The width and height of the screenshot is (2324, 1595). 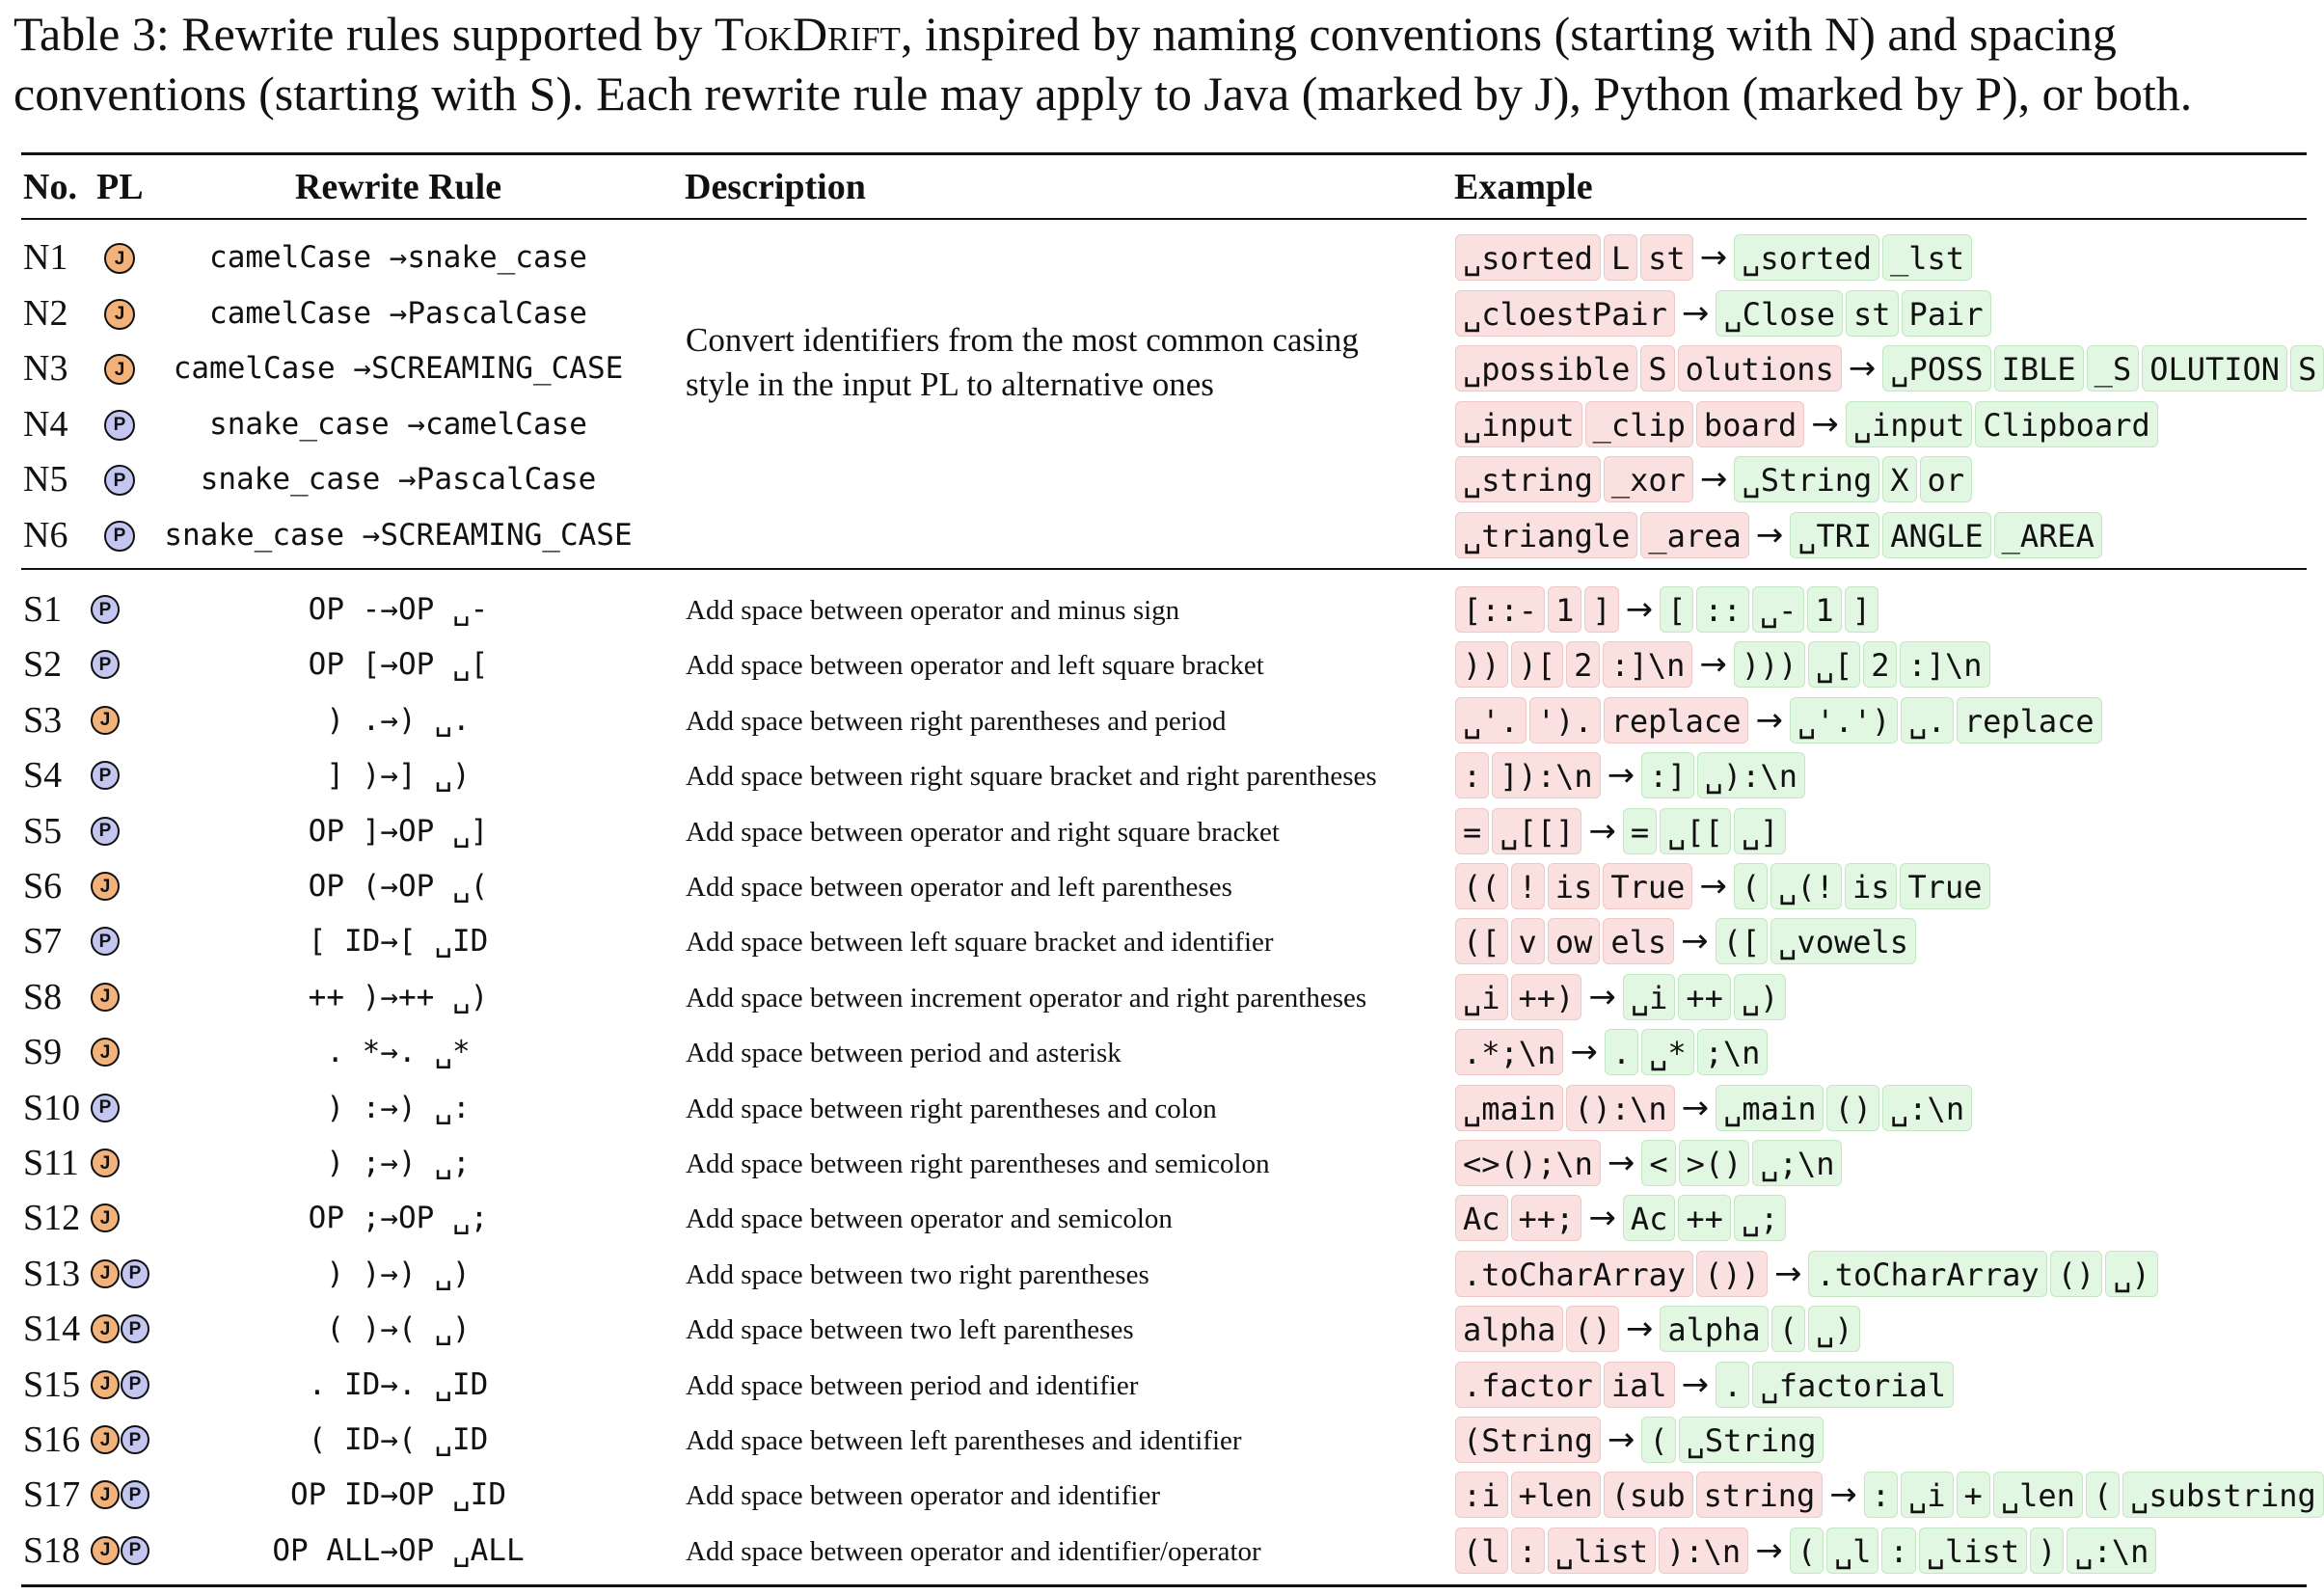 What do you see at coordinates (1583, 665) in the screenshot?
I see `original-token: 2` at bounding box center [1583, 665].